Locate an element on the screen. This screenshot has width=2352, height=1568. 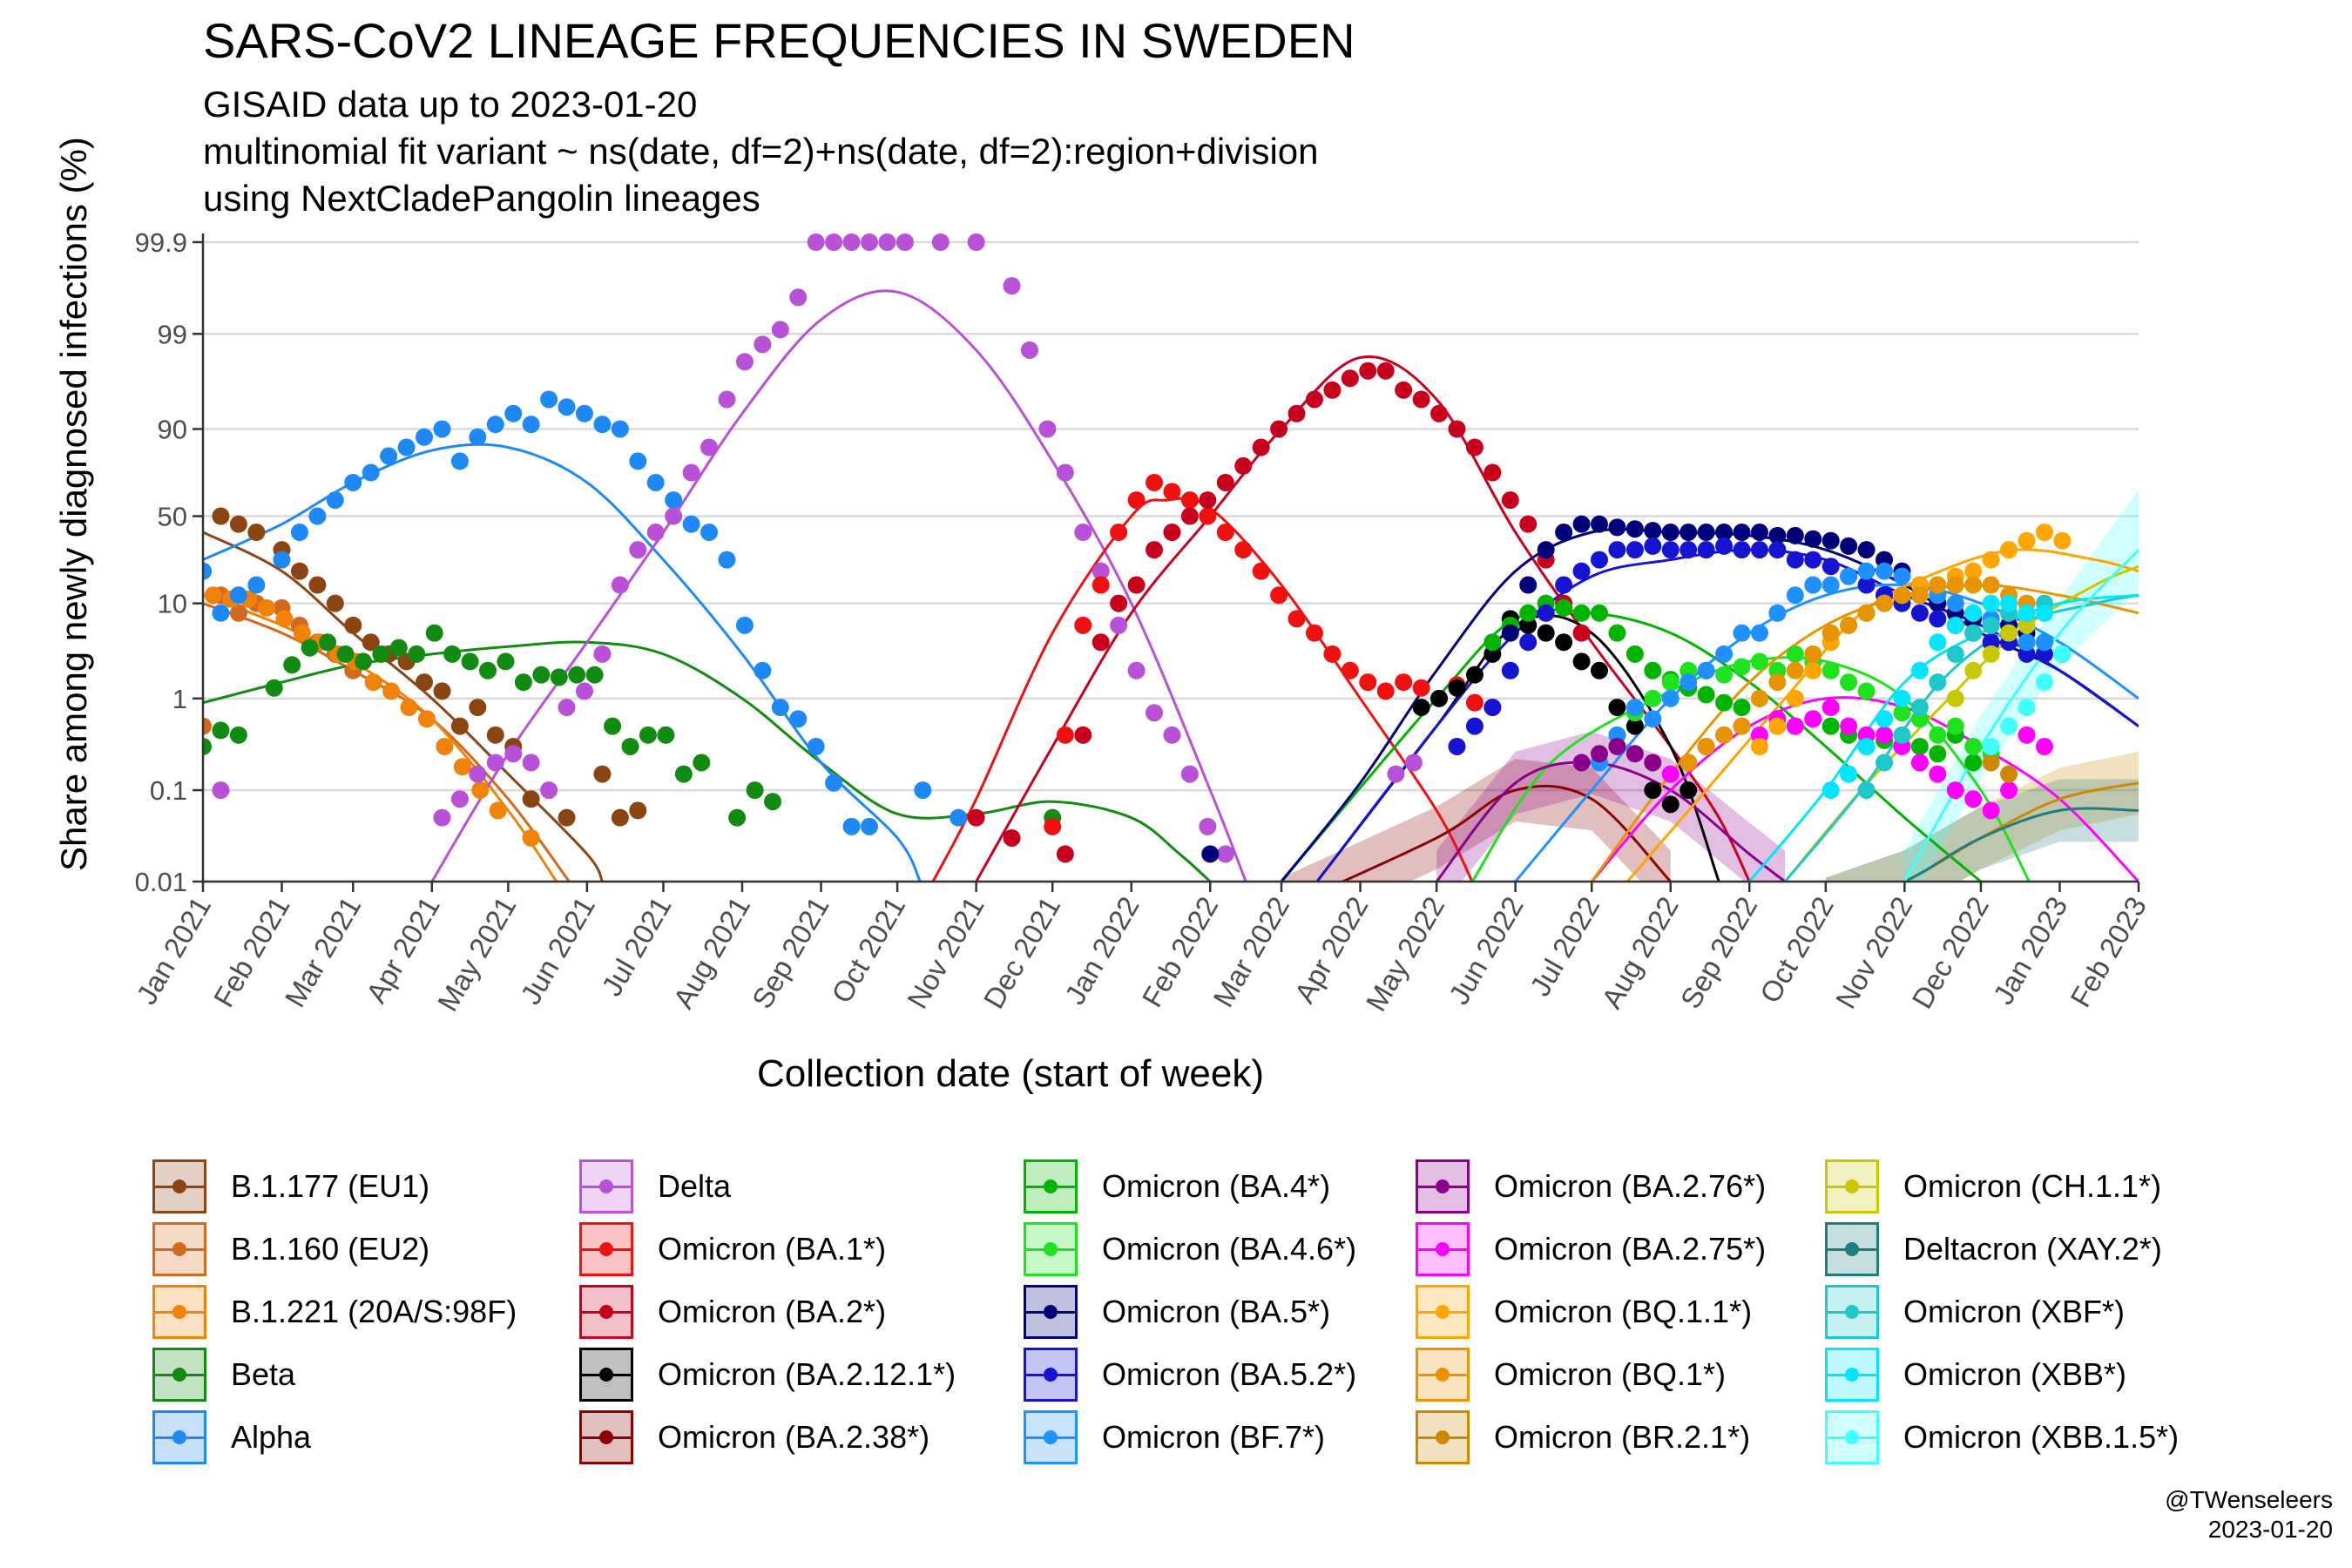
credit: @TWenseleers 2023-01-20 is located at coordinates (2249, 1515).